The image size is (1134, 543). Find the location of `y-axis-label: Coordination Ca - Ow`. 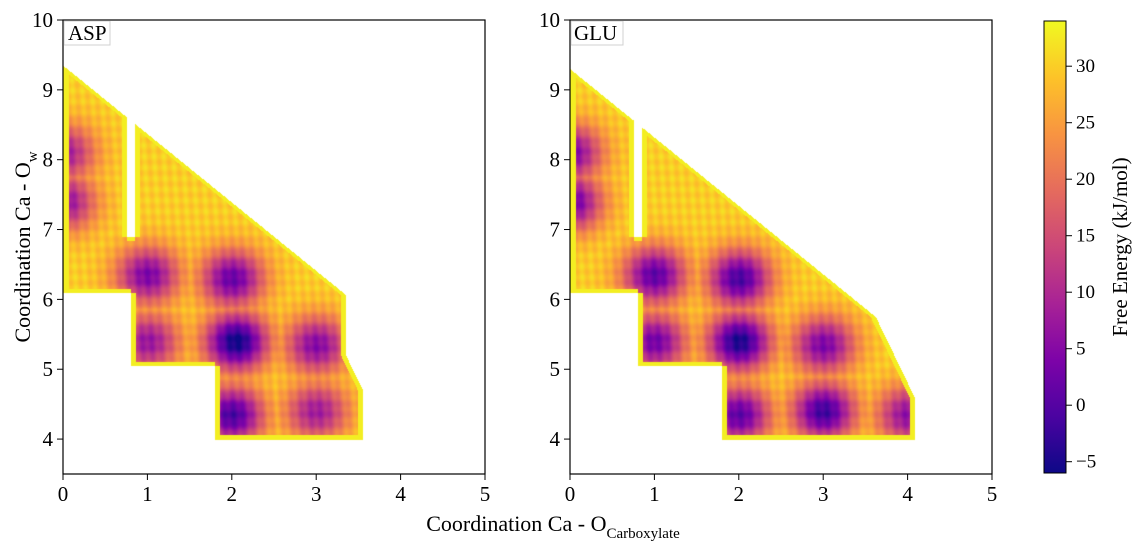

y-axis-label: Coordination Ca - Ow is located at coordinates (25, 246).